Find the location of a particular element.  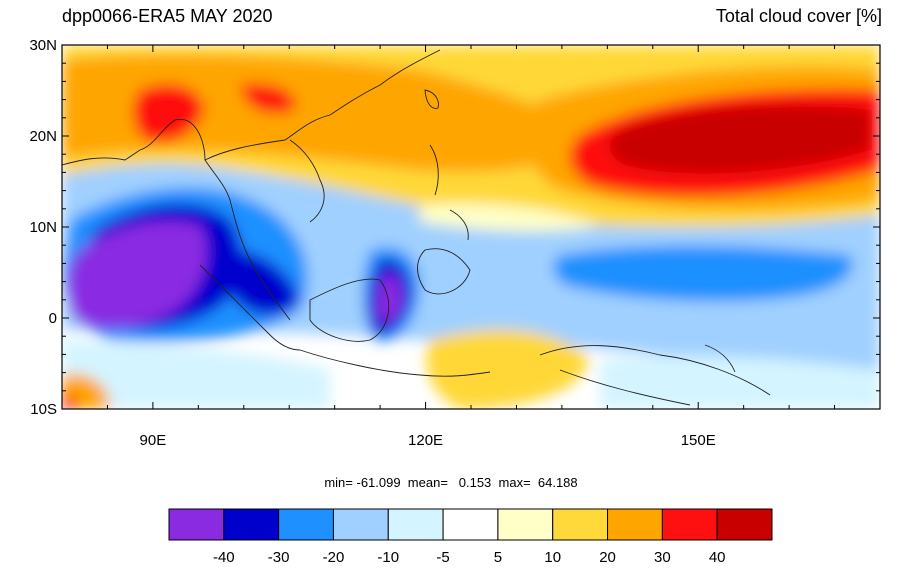

colorbar-label: -20 is located at coordinates (334, 557).